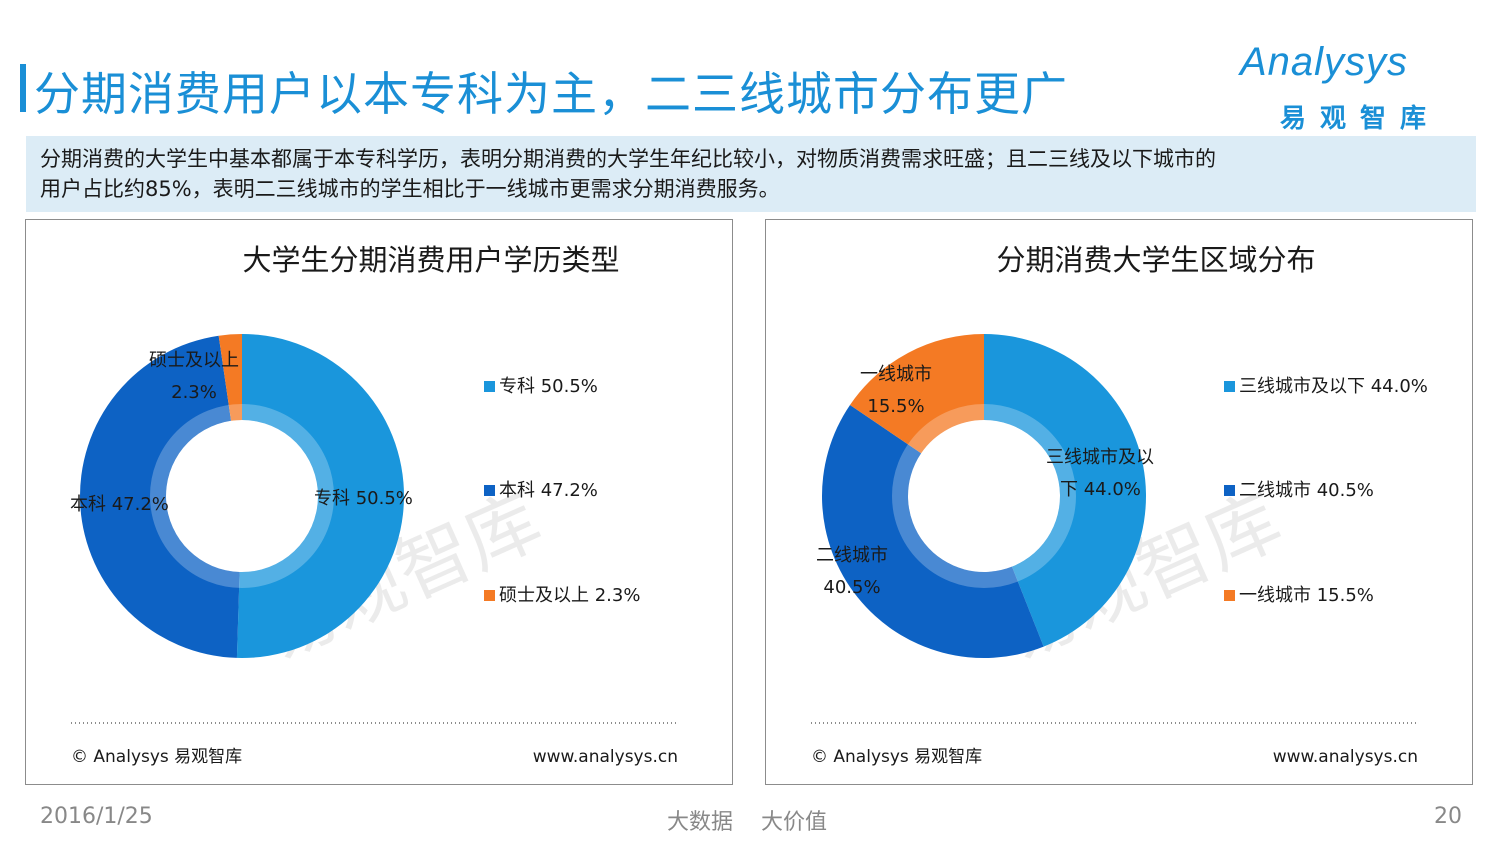 This screenshot has height=844, width=1500. Describe the element at coordinates (548, 386) in the screenshot. I see `legend-label: 专科 50.5%` at that location.